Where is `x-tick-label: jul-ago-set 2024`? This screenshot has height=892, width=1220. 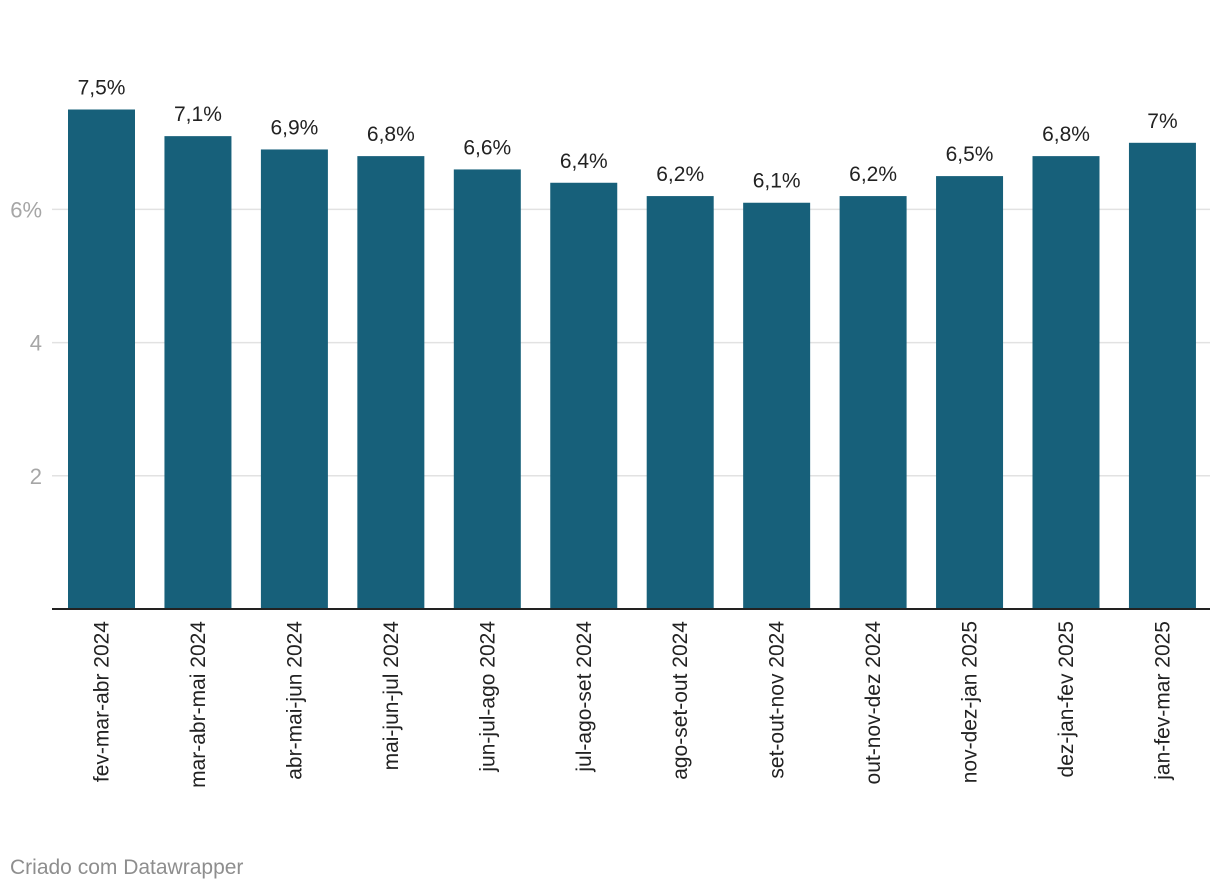 x-tick-label: jul-ago-set 2024 is located at coordinates (584, 697).